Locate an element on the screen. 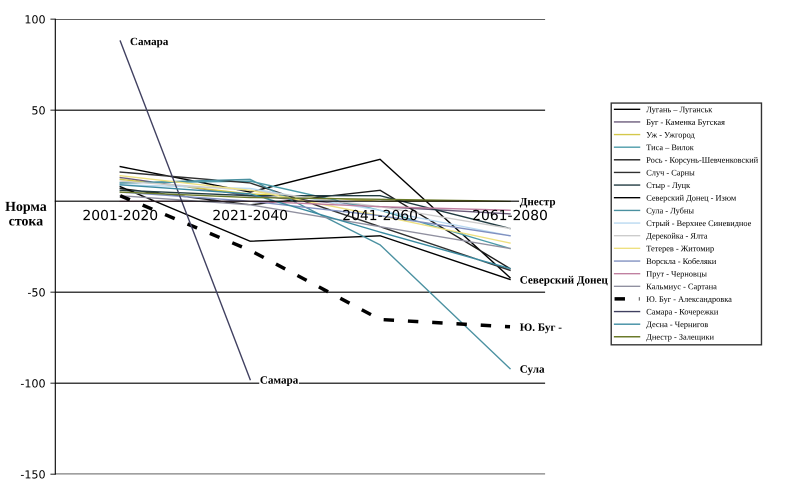 Image resolution: width=790 pixels, height=479 pixels. x-tick-label: 2021-2040 is located at coordinates (250, 215).